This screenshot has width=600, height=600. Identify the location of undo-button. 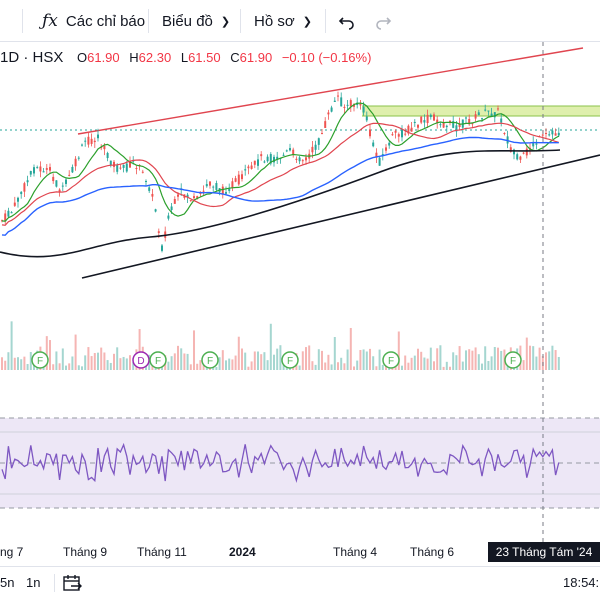
(347, 21).